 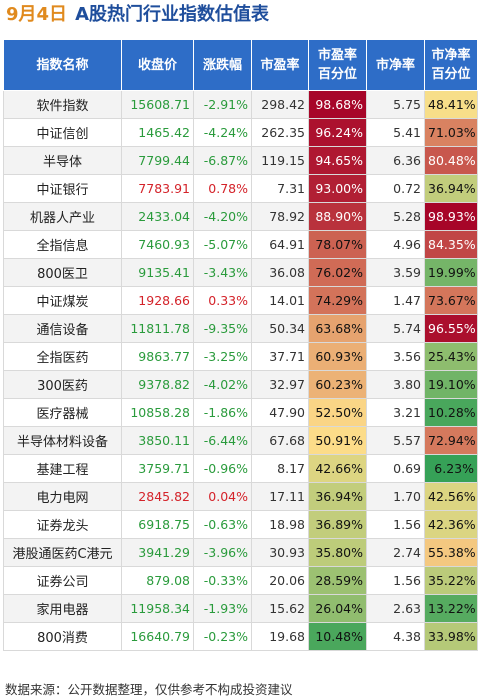 I want to click on pb-percentile-cell: 36.94%, so click(x=451, y=188).